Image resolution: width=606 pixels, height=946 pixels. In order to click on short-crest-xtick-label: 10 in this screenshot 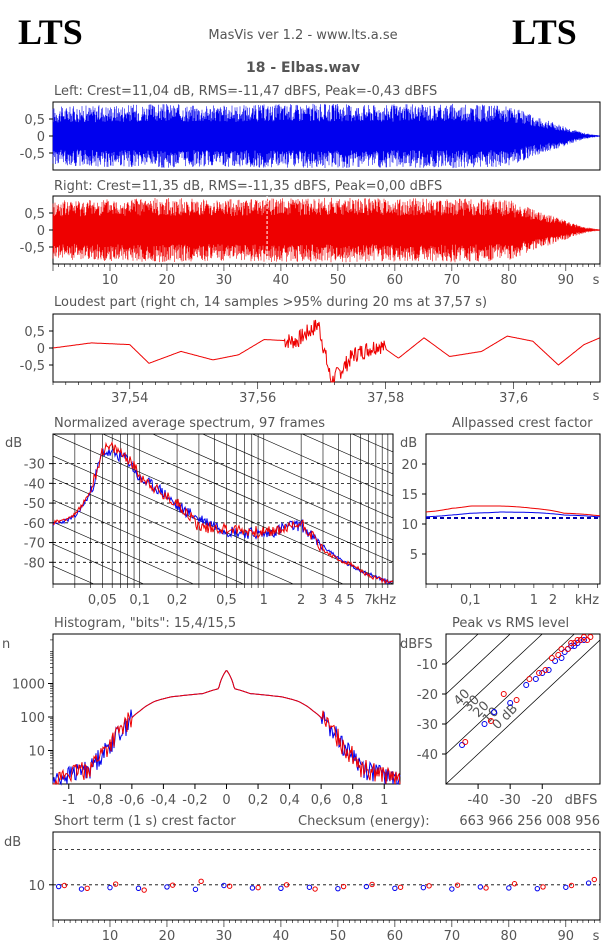, I will do `click(110, 936)`.